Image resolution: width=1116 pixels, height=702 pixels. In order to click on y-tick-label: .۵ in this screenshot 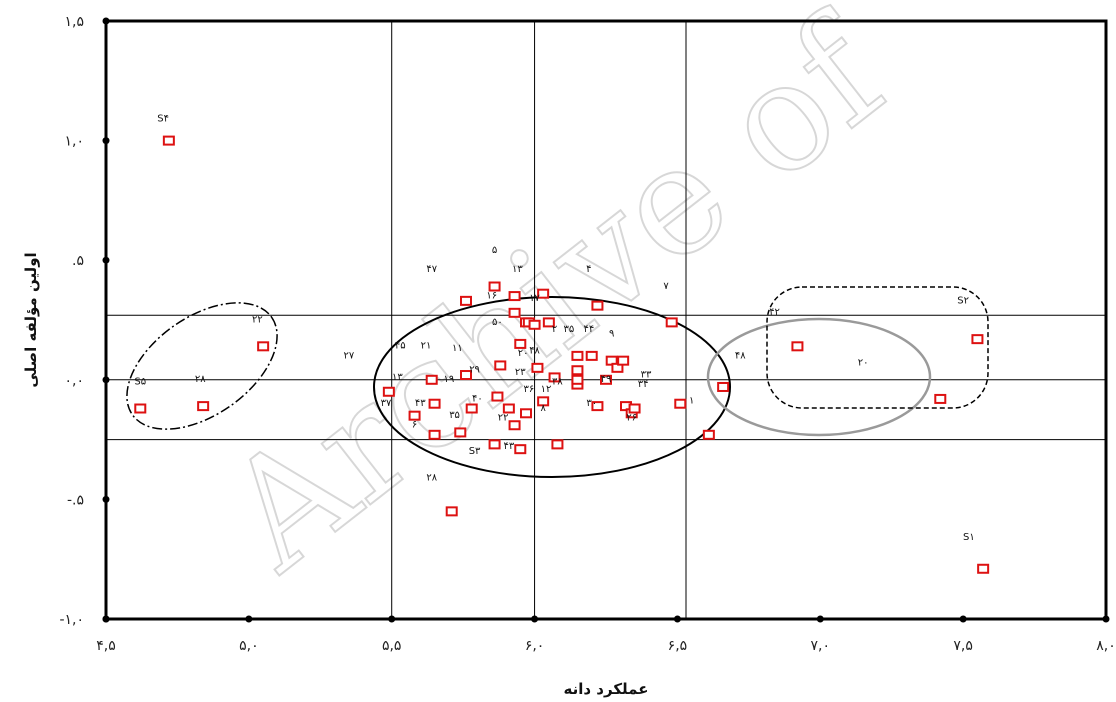, I will do `click(78, 261)`.